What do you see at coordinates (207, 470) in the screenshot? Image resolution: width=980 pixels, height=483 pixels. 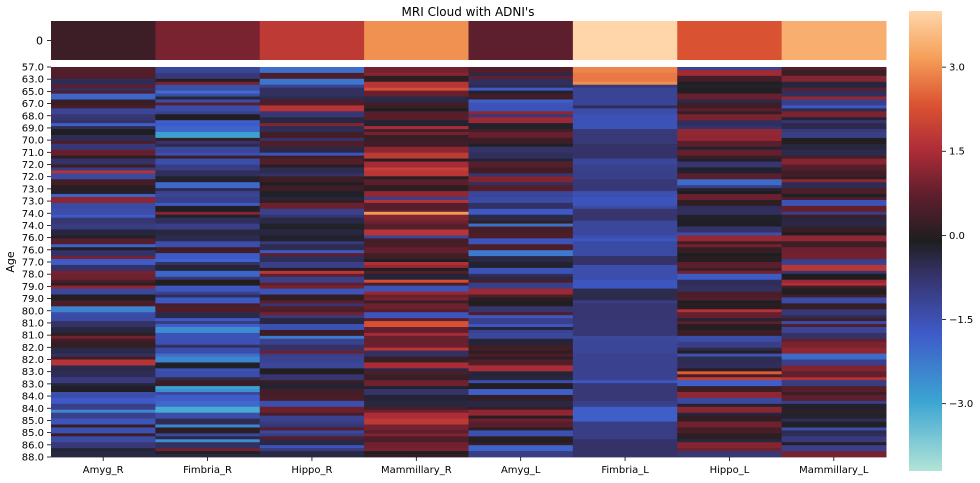 I see `x-tick-label-fimbria_r: Fimbria_R` at bounding box center [207, 470].